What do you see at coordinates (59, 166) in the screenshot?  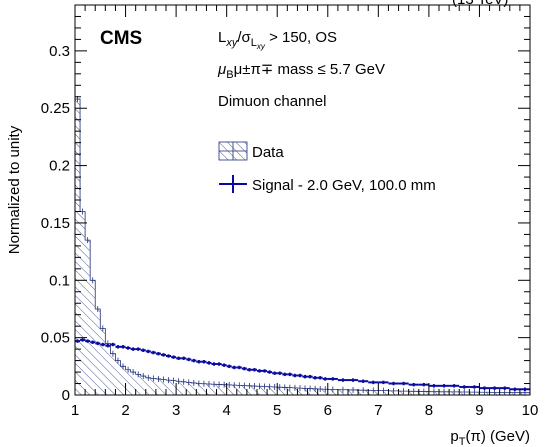 I see `y-tick-label: 0.2` at bounding box center [59, 166].